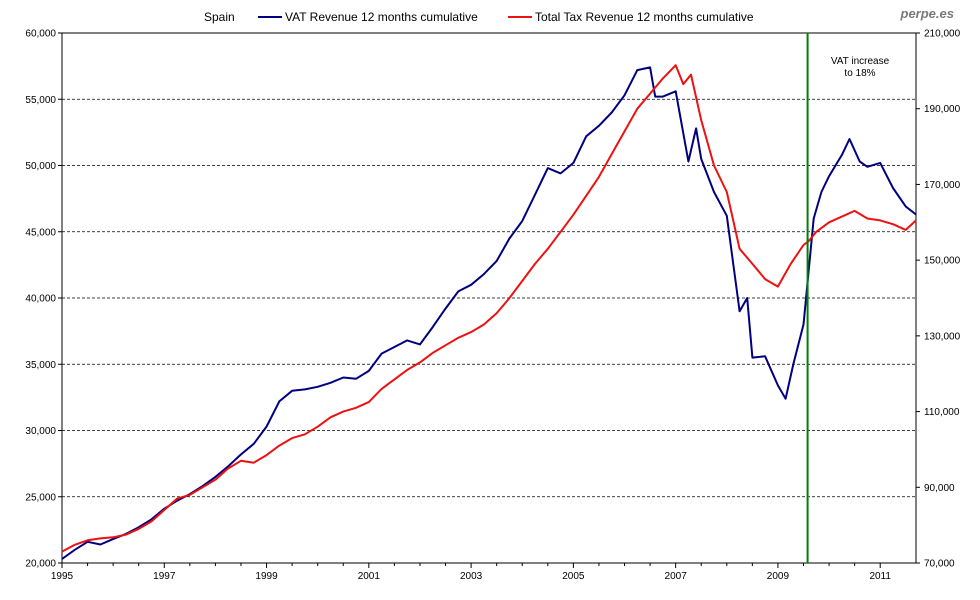 The height and width of the screenshot is (600, 980). I want to click on x-tick-label: 2011, so click(880, 576).